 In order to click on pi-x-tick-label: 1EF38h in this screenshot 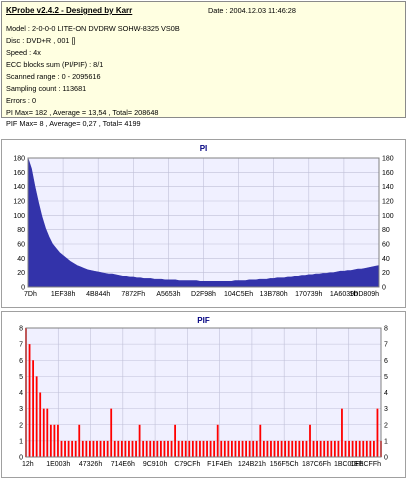, I will do `click(63, 294)`.